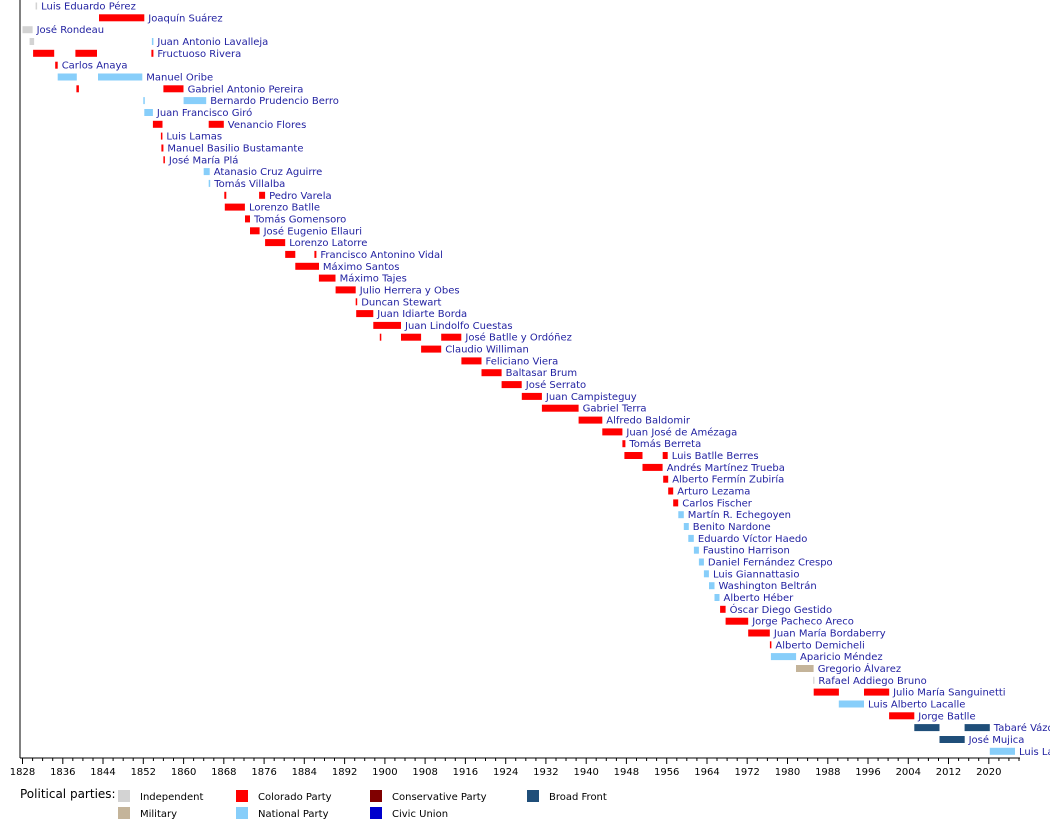 This screenshot has height=827, width=1050. Describe the element at coordinates (666, 772) in the screenshot. I see `tick-label: 1956` at that location.